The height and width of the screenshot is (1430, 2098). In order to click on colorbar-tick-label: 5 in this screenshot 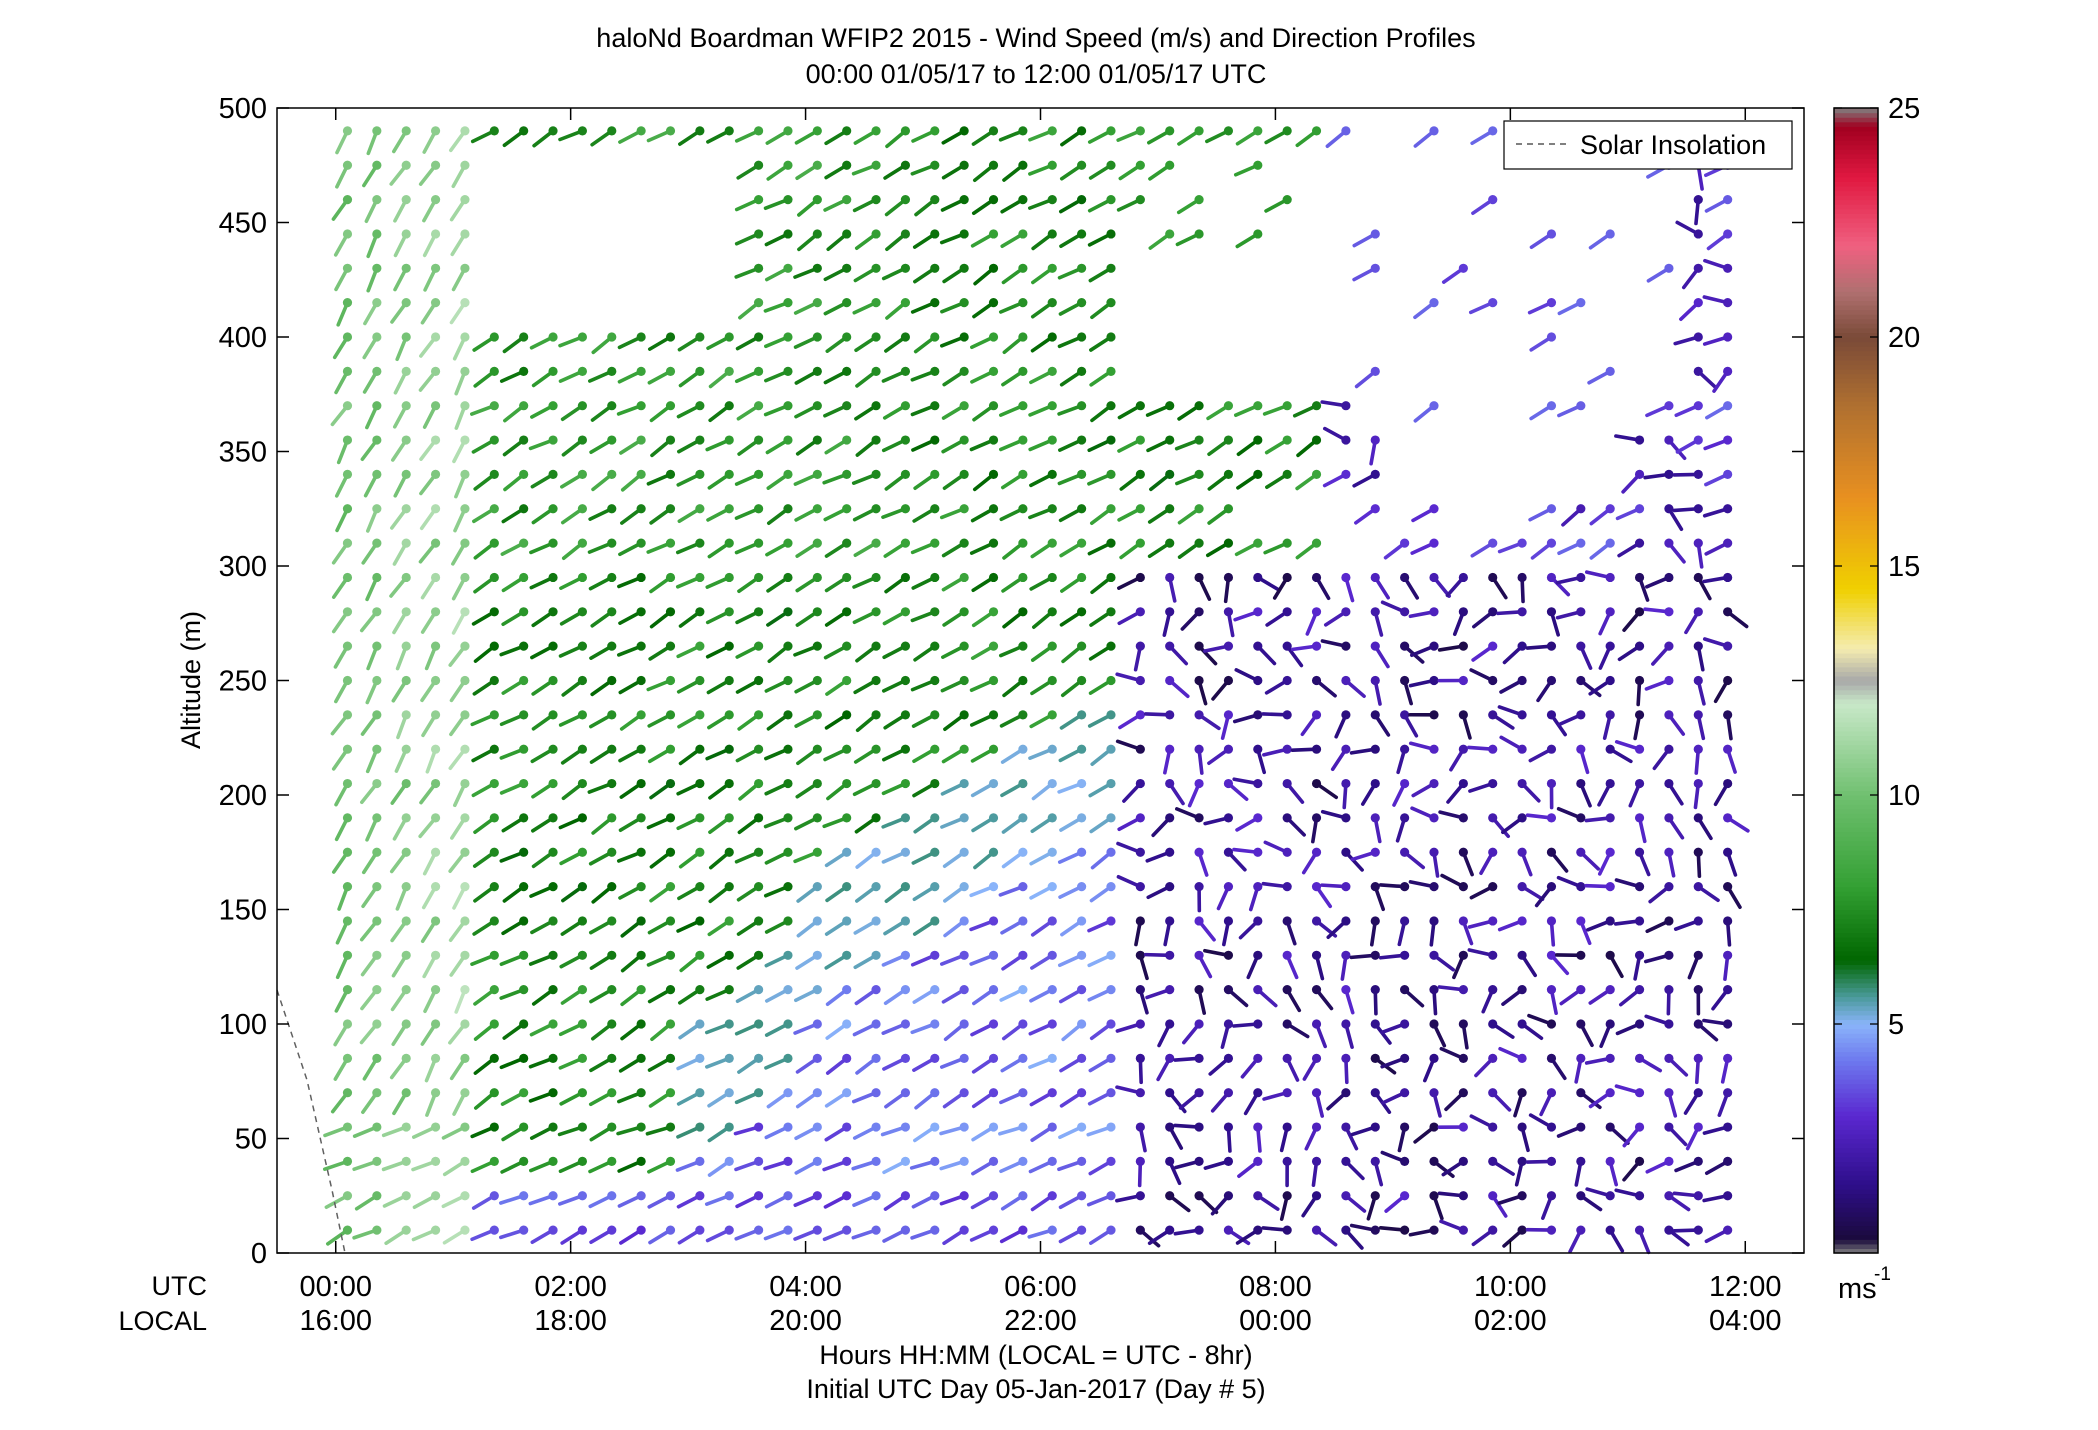, I will do `click(1896, 1025)`.